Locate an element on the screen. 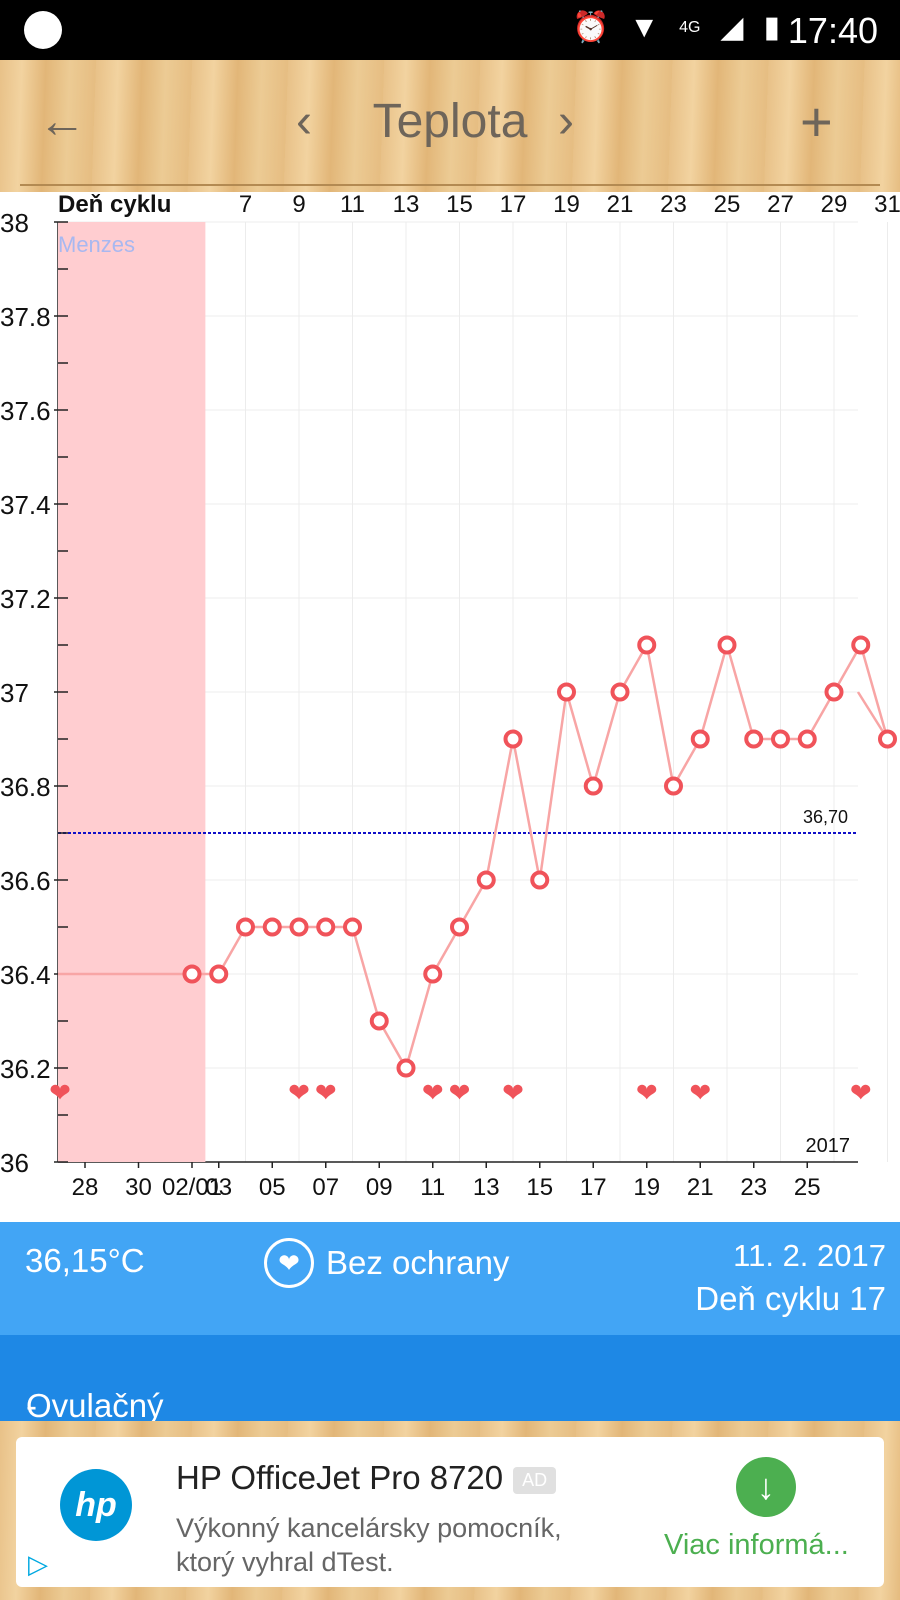 The height and width of the screenshot is (1600, 900). bottom-tick-label: 07 is located at coordinates (325, 1187).